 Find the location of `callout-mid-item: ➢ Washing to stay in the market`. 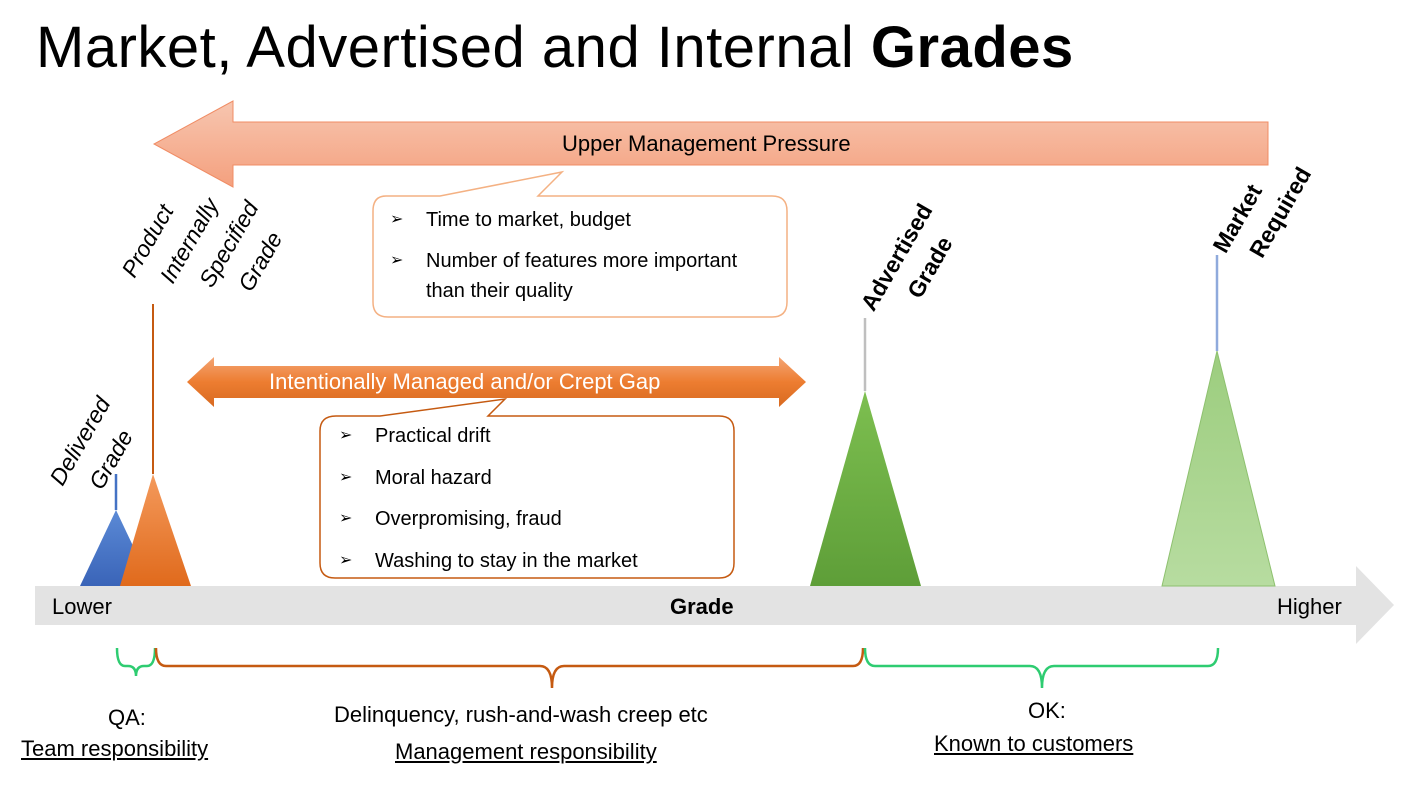

callout-mid-item: ➢ Washing to stay in the market is located at coordinates (534, 561).